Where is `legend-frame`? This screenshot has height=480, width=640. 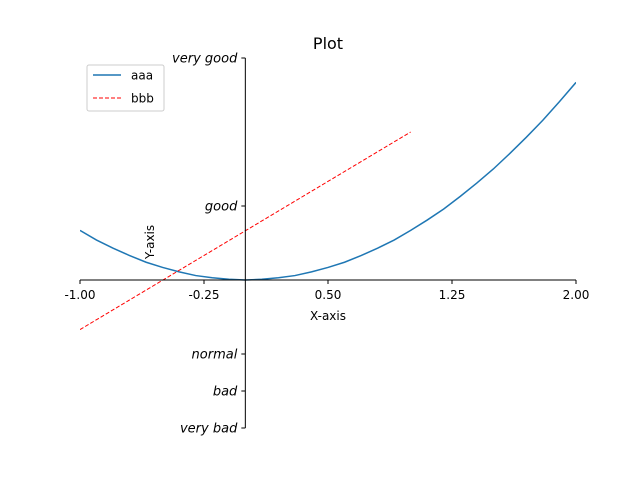
legend-frame is located at coordinates (125, 88).